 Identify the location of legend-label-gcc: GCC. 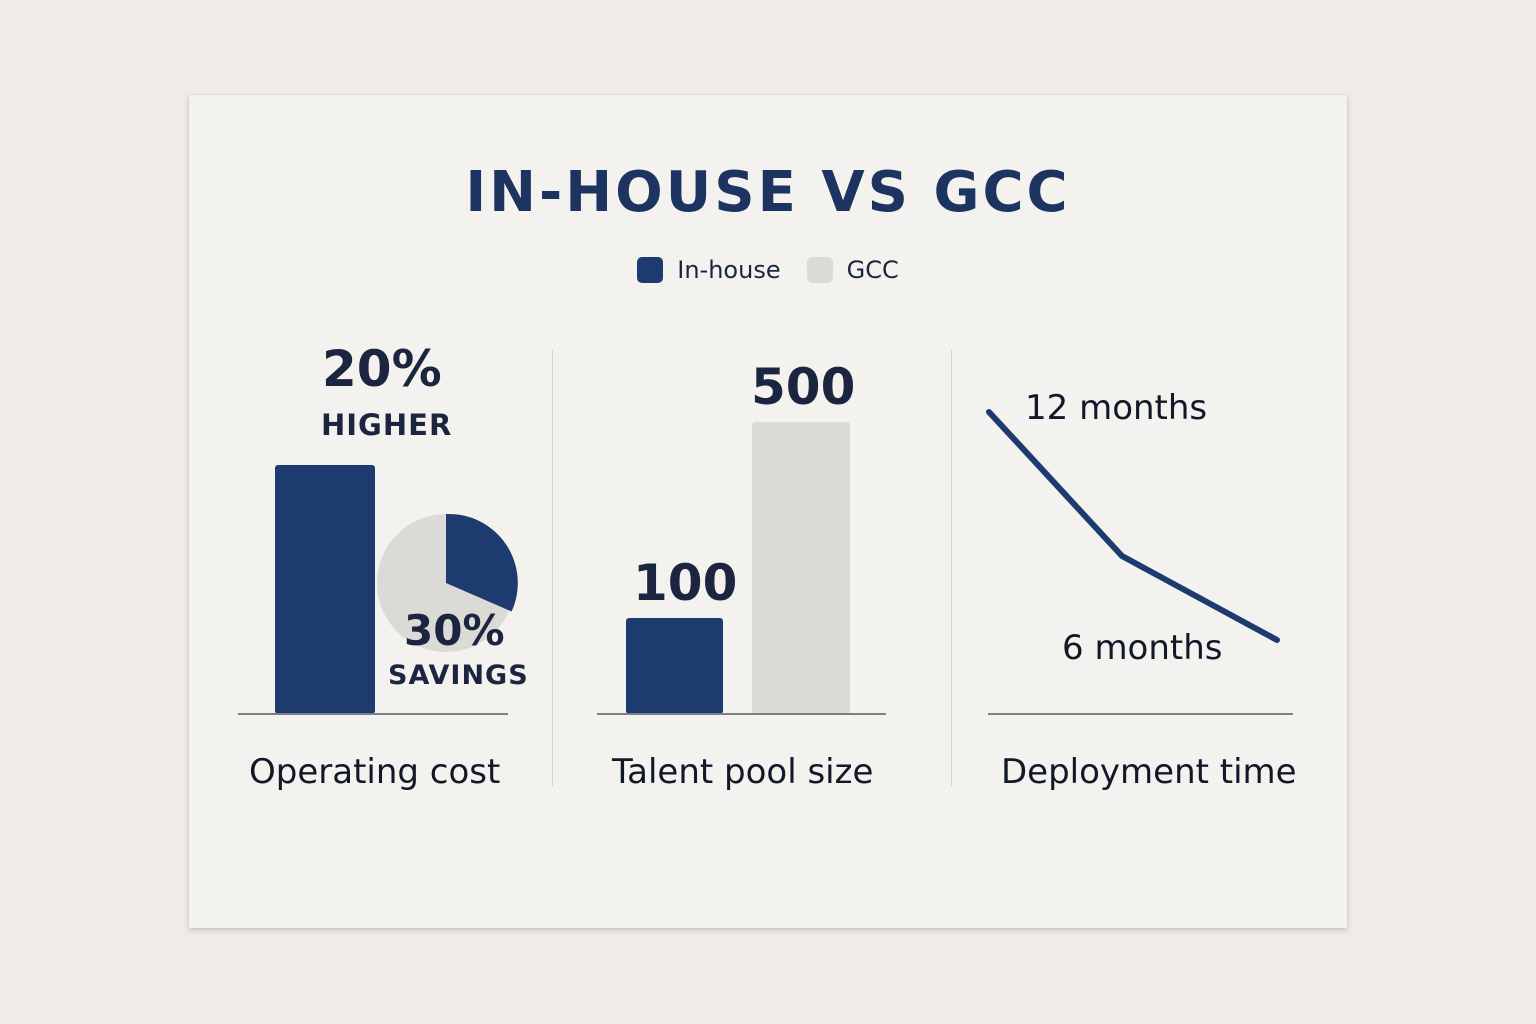
(872, 270).